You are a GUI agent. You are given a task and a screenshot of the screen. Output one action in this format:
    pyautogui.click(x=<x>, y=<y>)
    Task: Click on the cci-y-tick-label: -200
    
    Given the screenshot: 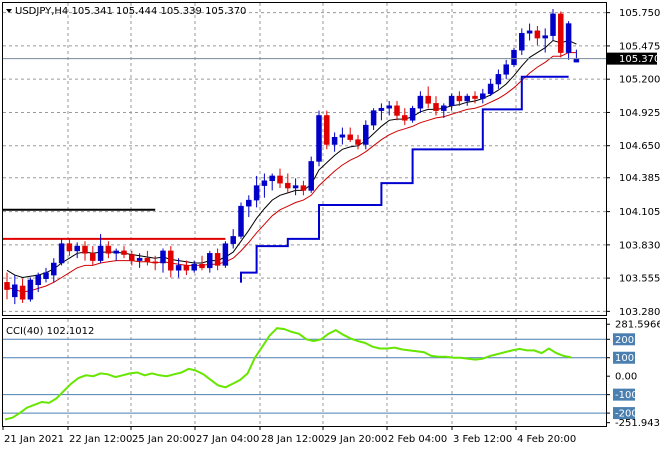 What is the action you would take?
    pyautogui.click(x=626, y=414)
    